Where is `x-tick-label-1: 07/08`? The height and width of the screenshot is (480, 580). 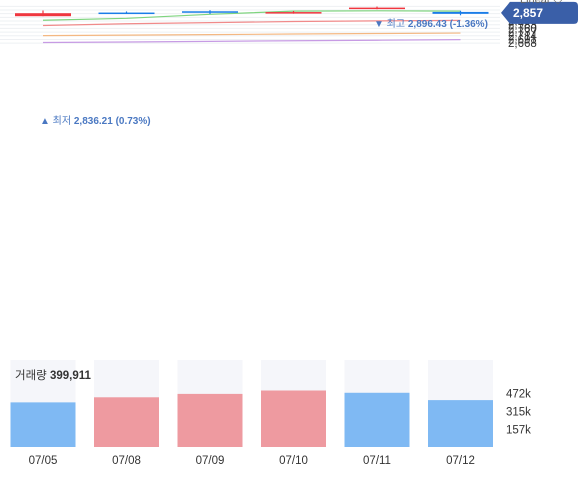
x-tick-label-1: 07/08 is located at coordinates (126, 461).